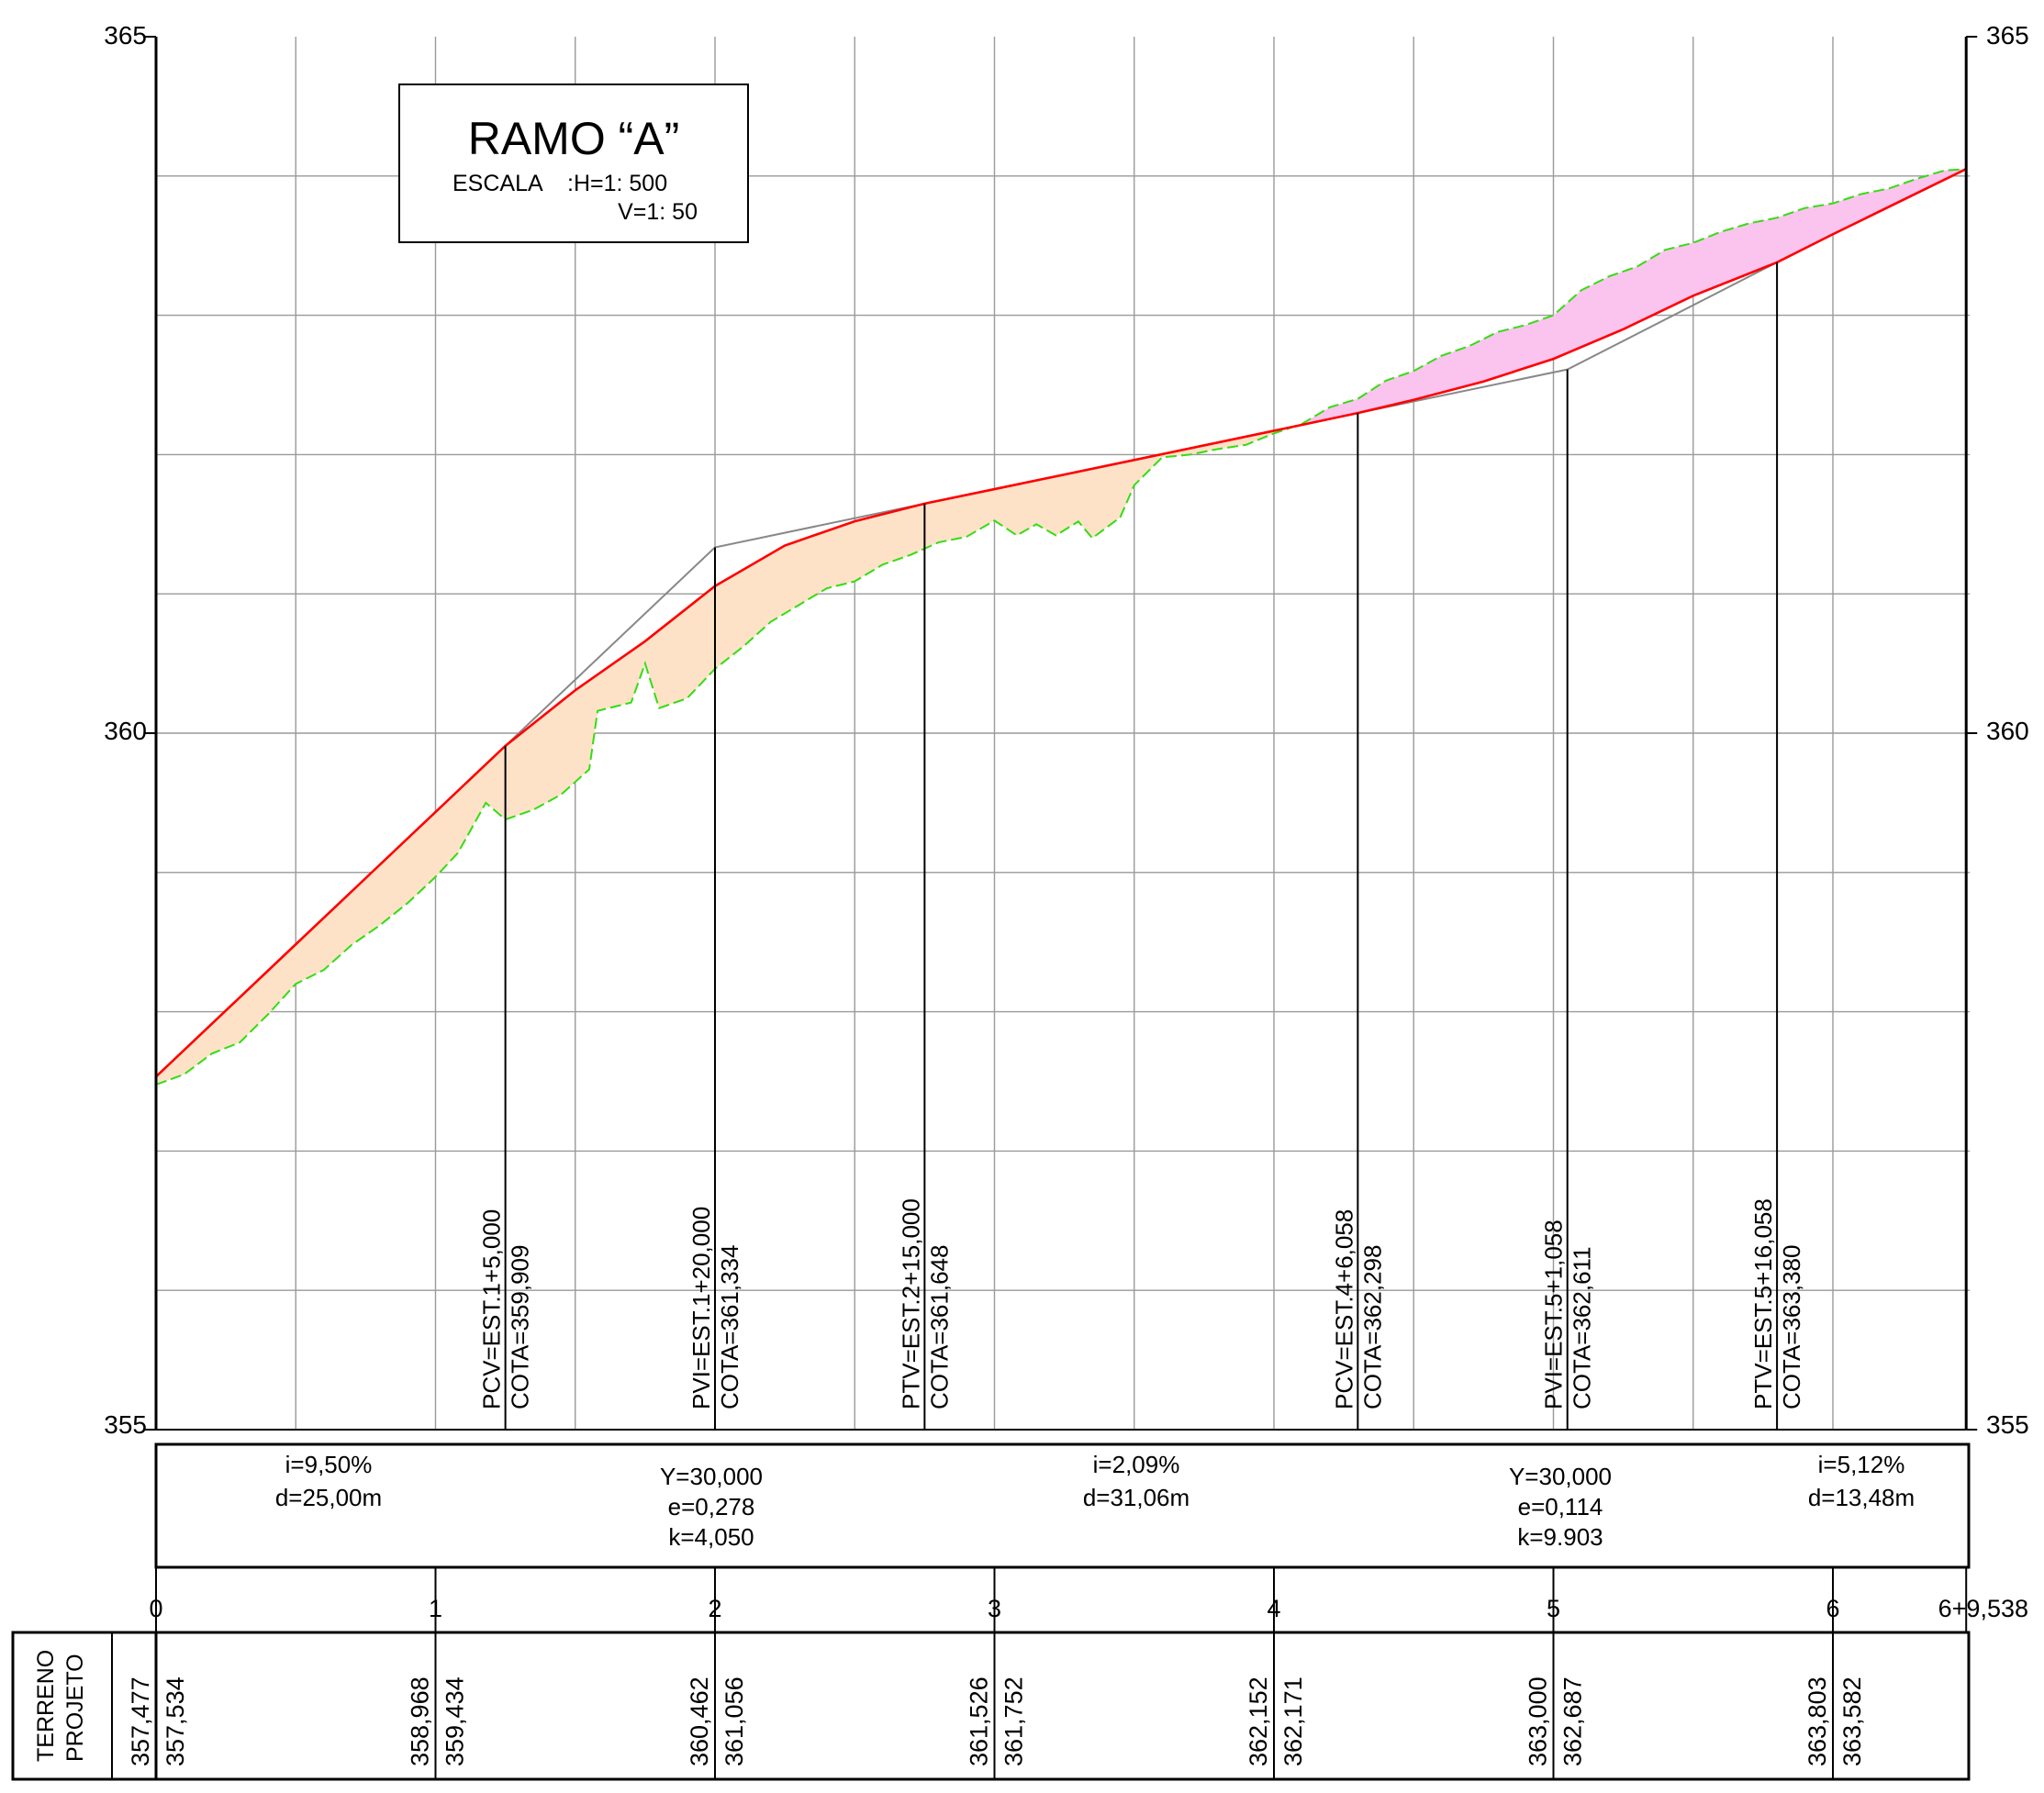 Image resolution: width=2044 pixels, height=1793 pixels. I want to click on segment-5-line-2: d=13,48m, so click(1861, 1497).